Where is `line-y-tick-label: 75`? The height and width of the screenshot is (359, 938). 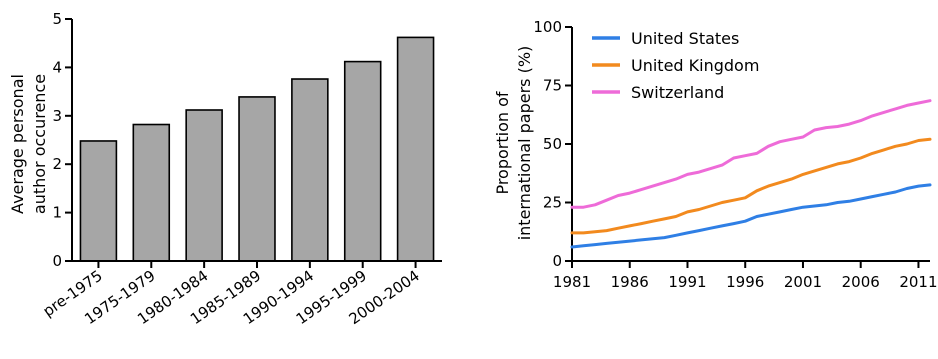
line-y-tick-label: 75 is located at coordinates (552, 86).